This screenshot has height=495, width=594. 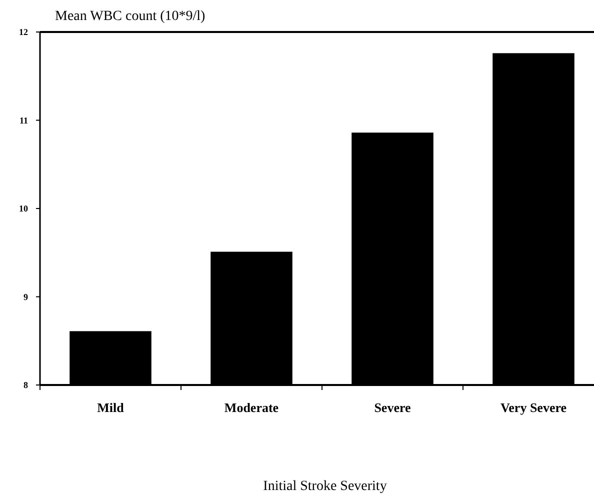 I want to click on y-tick-label: 9, so click(x=26, y=297).